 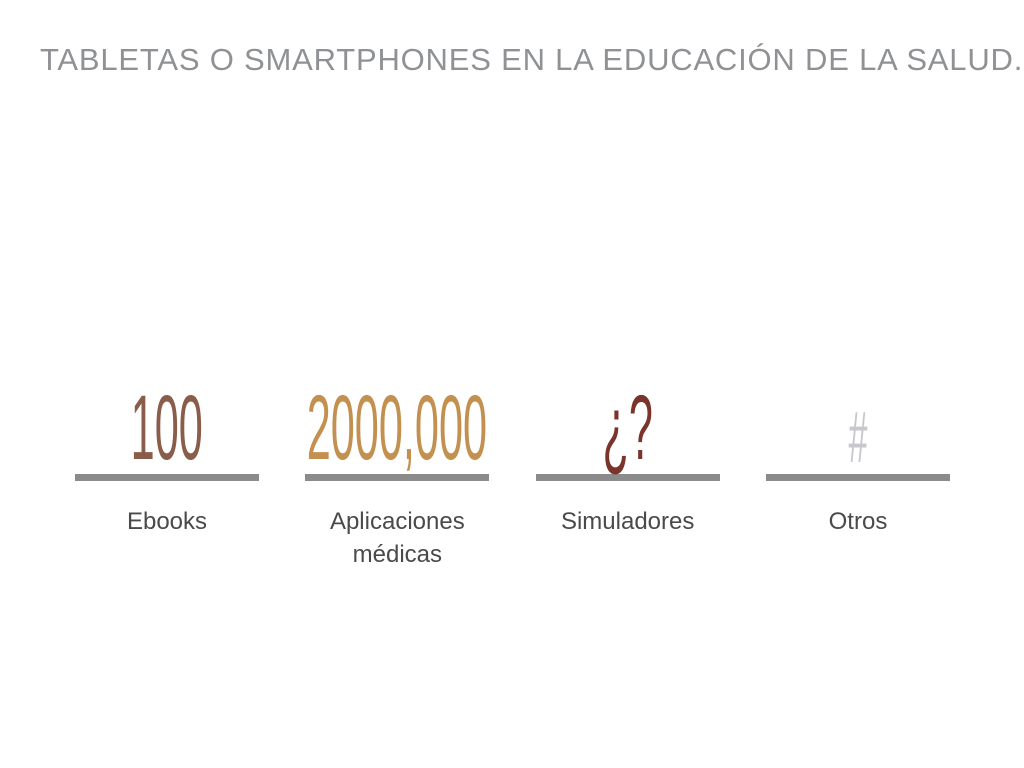 What do you see at coordinates (627, 521) in the screenshot?
I see `stat-label-simuladores: Simuladores` at bounding box center [627, 521].